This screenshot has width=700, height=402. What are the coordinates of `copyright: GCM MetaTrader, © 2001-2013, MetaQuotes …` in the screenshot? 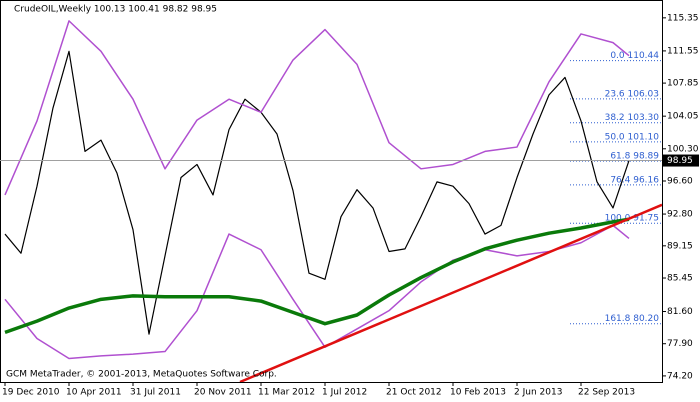 It's located at (141, 375).